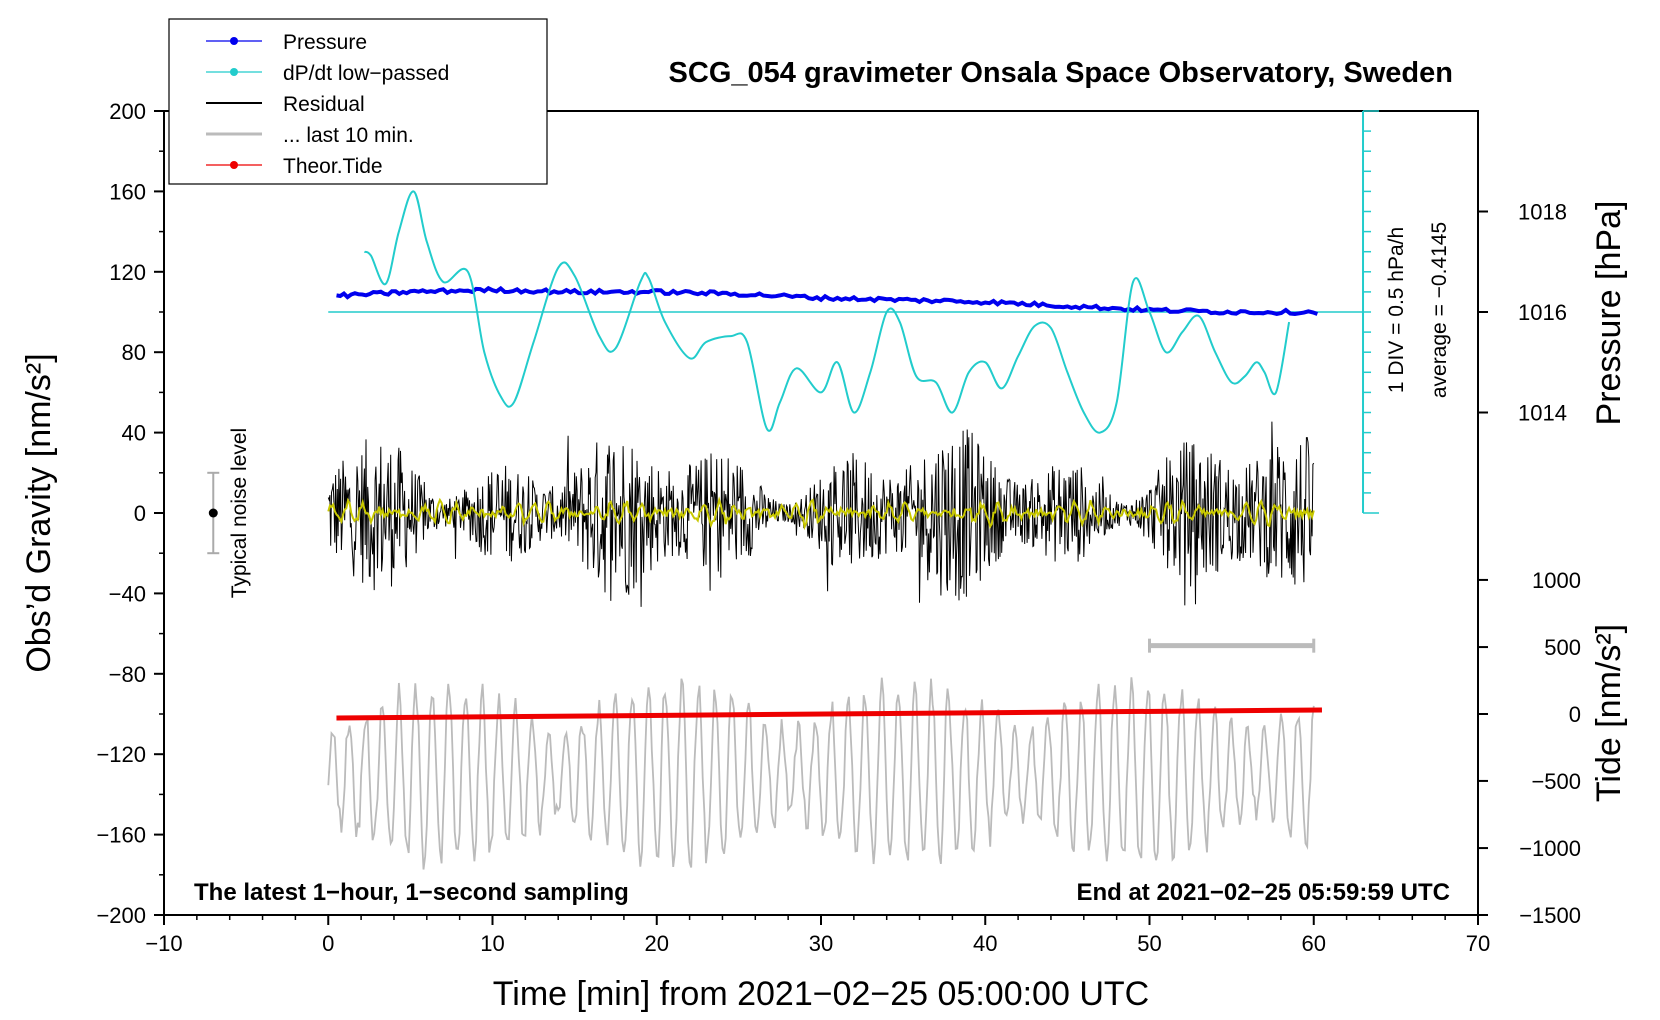 The height and width of the screenshot is (1020, 1660). Describe the element at coordinates (1478, 943) in the screenshot. I see `x-tick-label: 70` at that location.